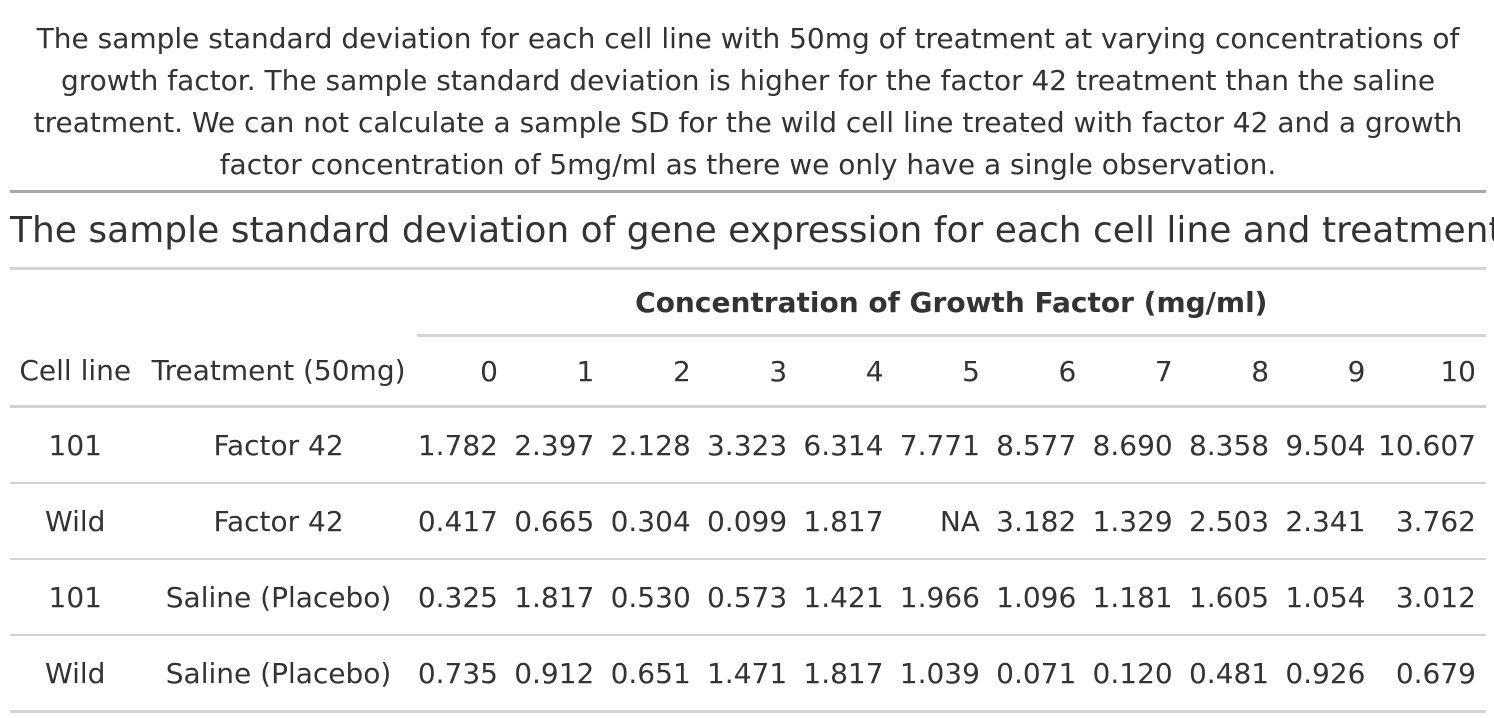  I want to click on sd-value-cell: 0.573, so click(749, 596).